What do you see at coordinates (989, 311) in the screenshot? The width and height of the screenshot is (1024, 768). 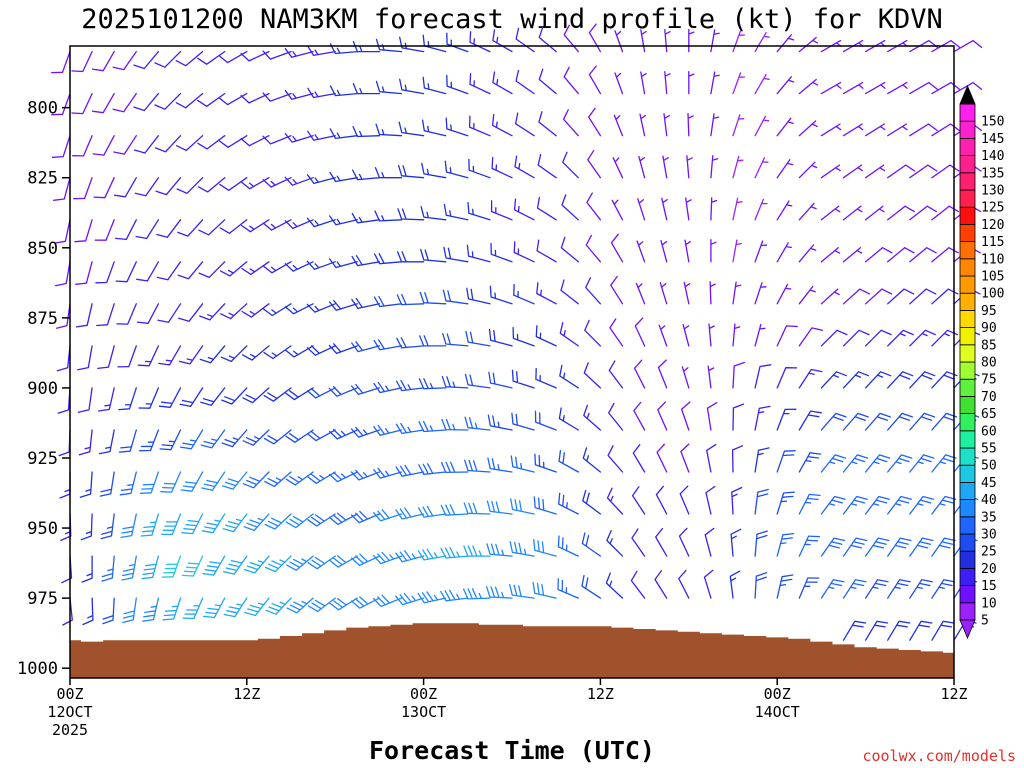 I see `colorbar-label: 95` at bounding box center [989, 311].